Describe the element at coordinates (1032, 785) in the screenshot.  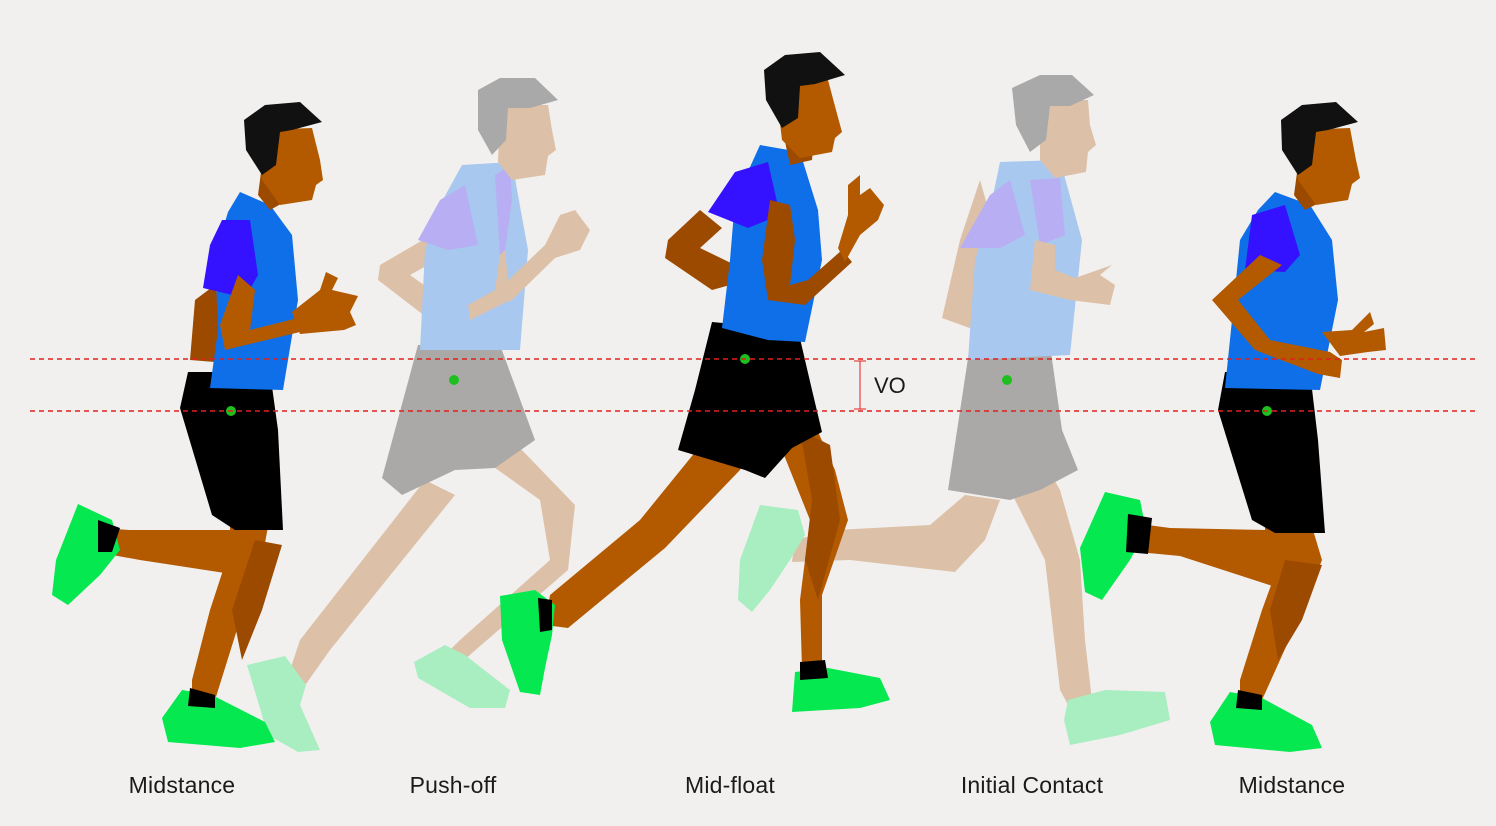
I see `phase-label-initial-contact: Initial Contact` at that location.